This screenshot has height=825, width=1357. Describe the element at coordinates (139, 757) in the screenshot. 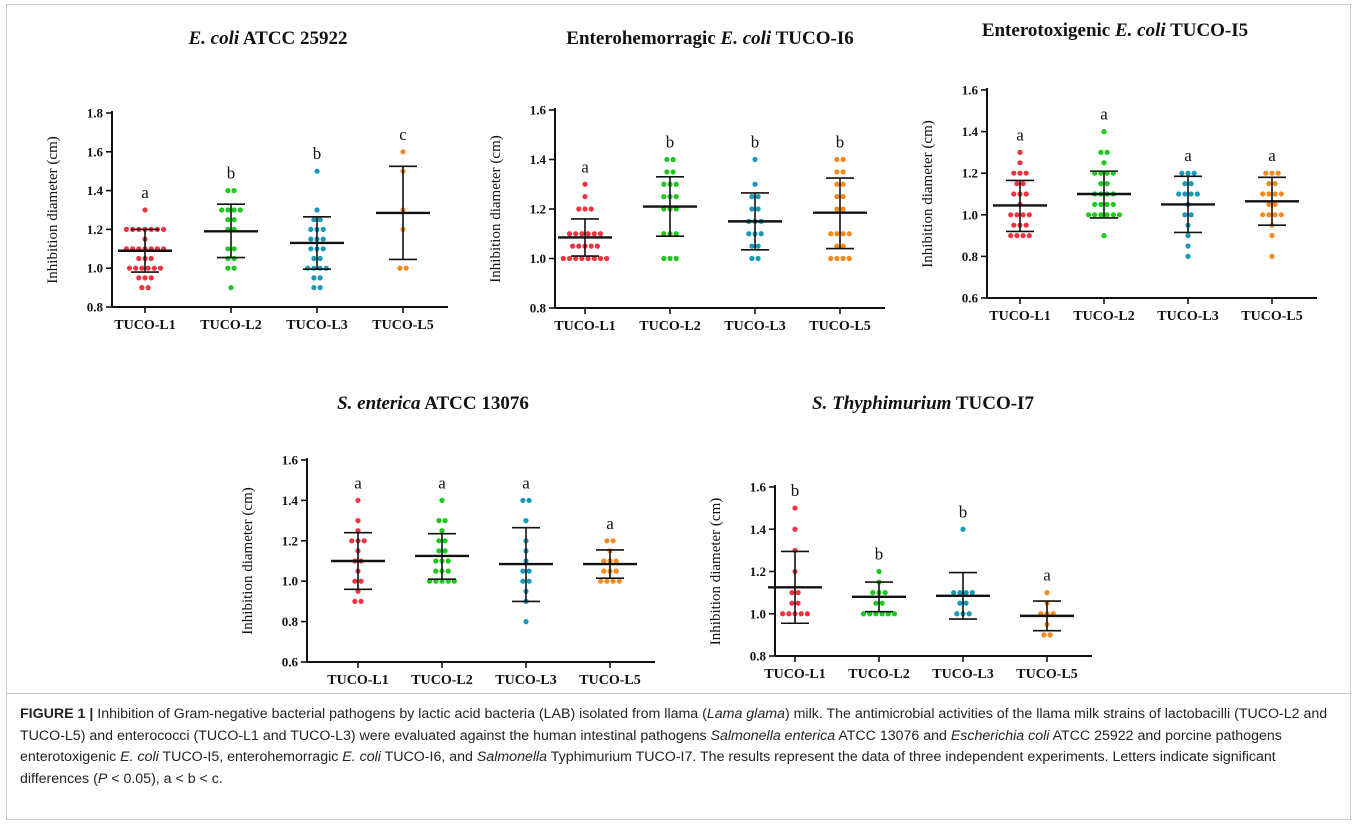

I see `caption-segment: E. coli` at that location.